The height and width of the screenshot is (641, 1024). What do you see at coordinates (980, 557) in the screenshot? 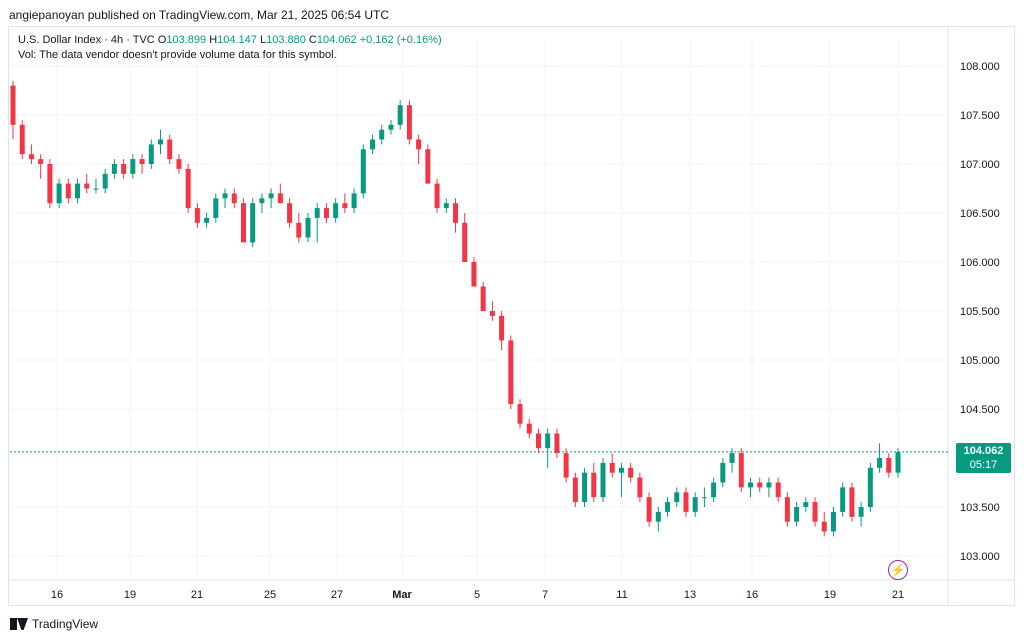
I see `y-tick-label: 103.000` at bounding box center [980, 557].